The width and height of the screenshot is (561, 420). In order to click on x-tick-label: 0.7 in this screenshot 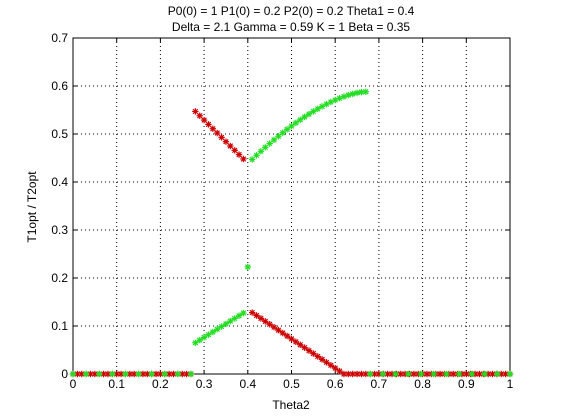, I will do `click(379, 384)`.